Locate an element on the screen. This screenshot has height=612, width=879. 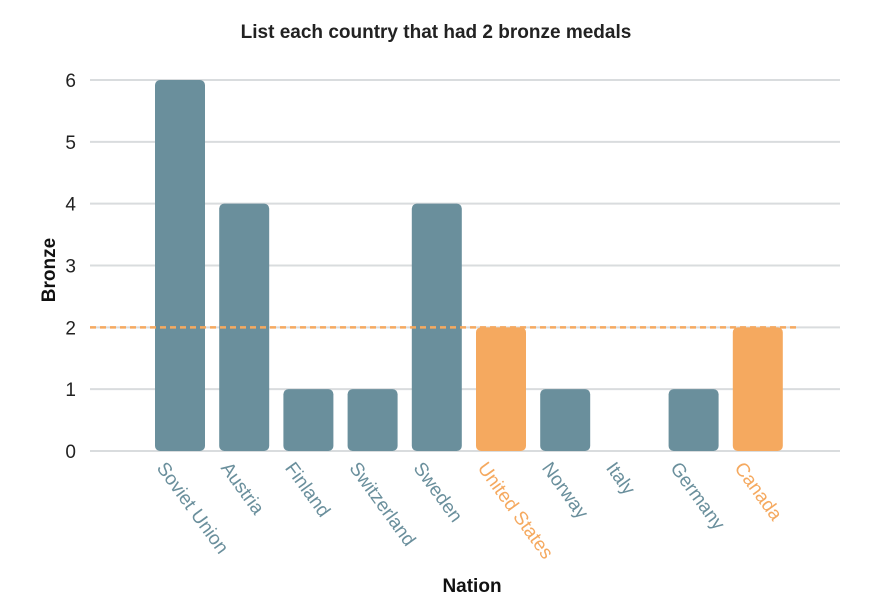
y-axis-ticks: 0 1 2 3 4 5 6 is located at coordinates (70, 267).